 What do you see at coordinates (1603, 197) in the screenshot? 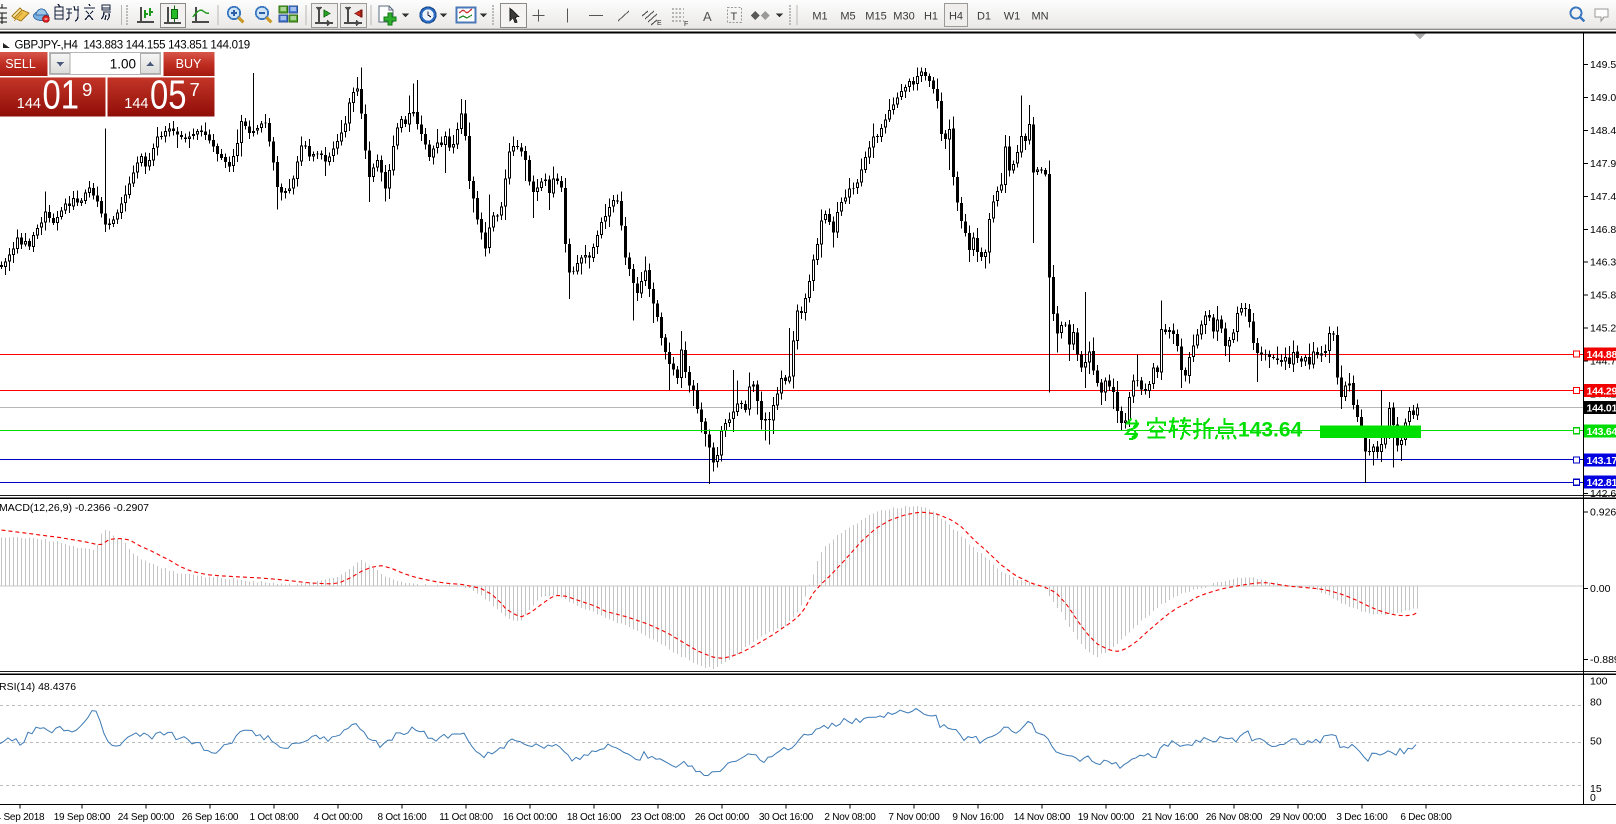
I see `svg-text: 147.422` at bounding box center [1603, 197].